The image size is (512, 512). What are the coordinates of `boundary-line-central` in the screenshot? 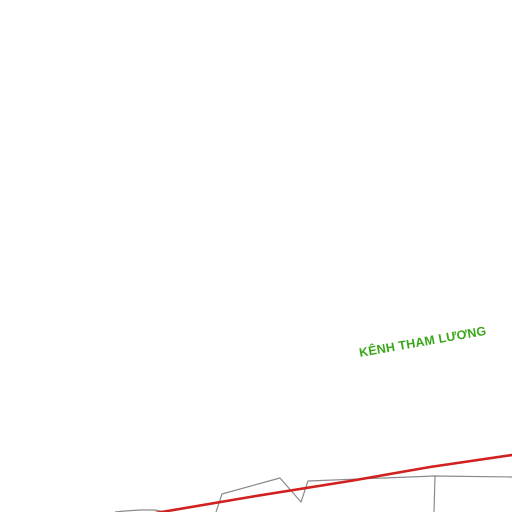 It's located at (363, 493).